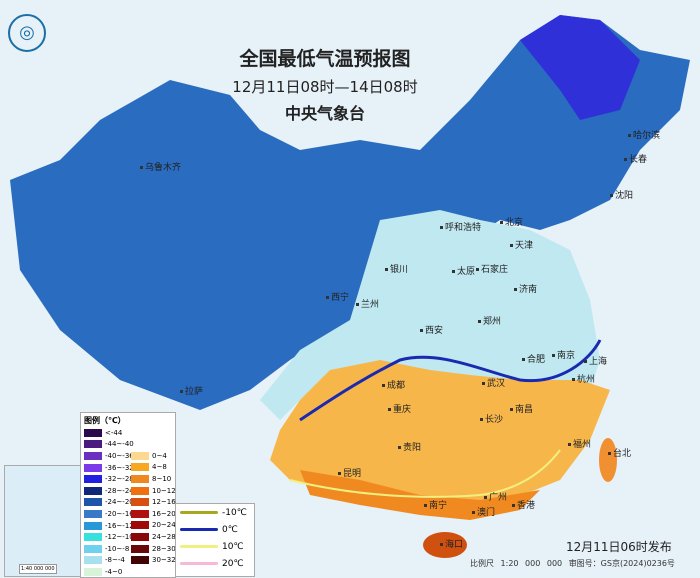 This screenshot has height=578, width=700. What do you see at coordinates (572, 563) in the screenshot?
I see `footer-info: 比例尺 1:20 000 000 审图号：GS京(2024)0236号` at bounding box center [572, 563].